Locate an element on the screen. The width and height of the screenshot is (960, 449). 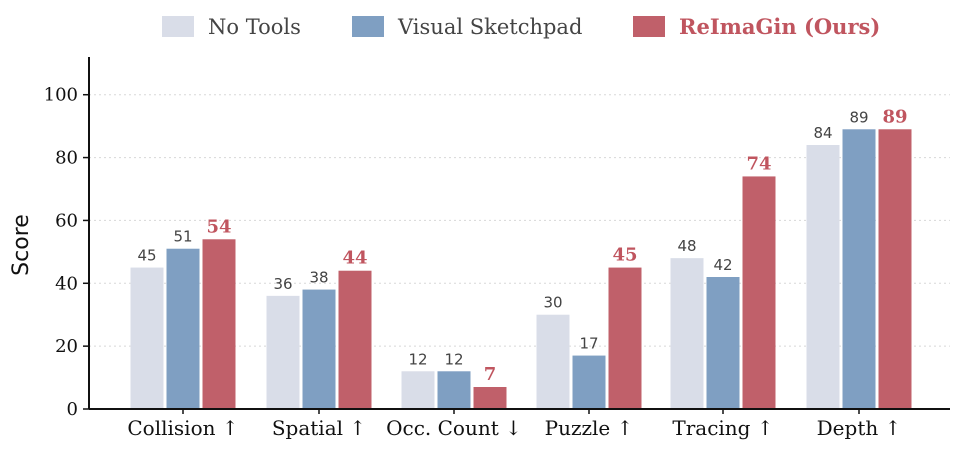
data-label: 51 is located at coordinates (182, 237).